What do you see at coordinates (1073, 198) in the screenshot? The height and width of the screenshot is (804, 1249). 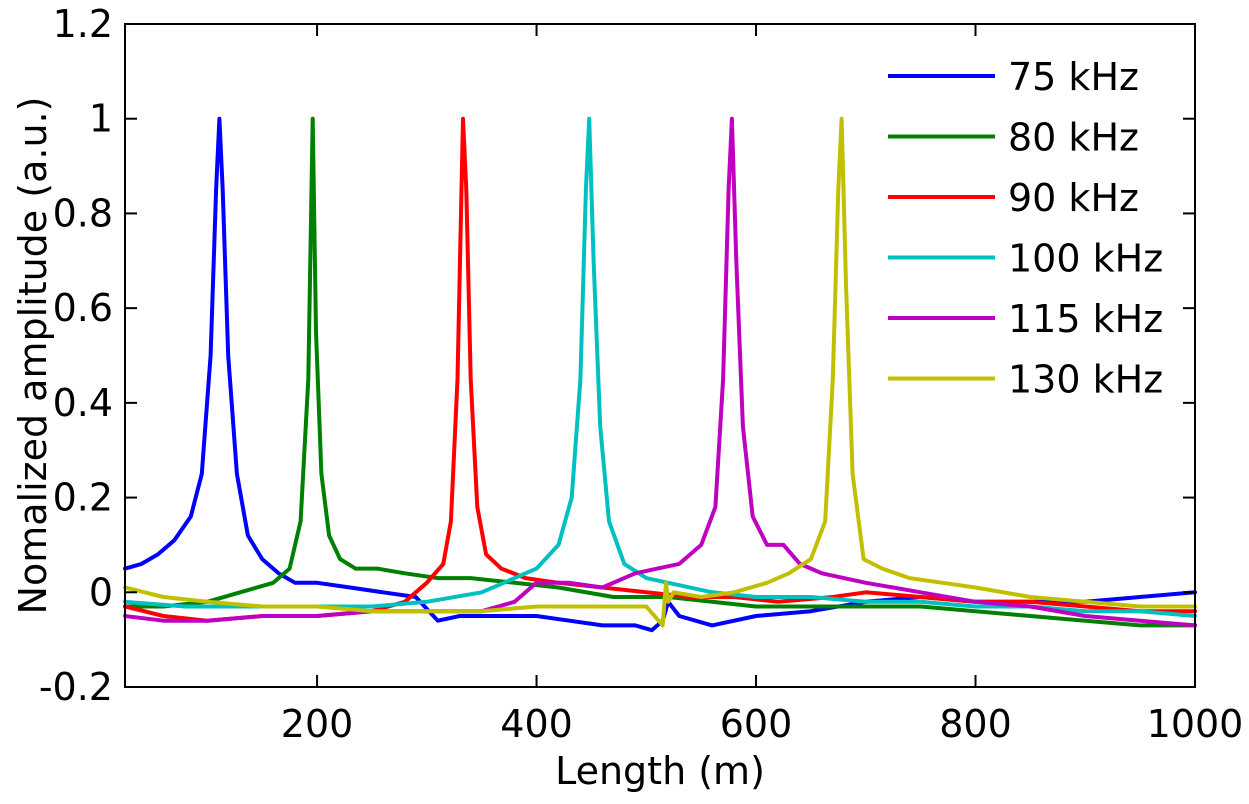 I see `legend-label-2: 90 kHz` at bounding box center [1073, 198].